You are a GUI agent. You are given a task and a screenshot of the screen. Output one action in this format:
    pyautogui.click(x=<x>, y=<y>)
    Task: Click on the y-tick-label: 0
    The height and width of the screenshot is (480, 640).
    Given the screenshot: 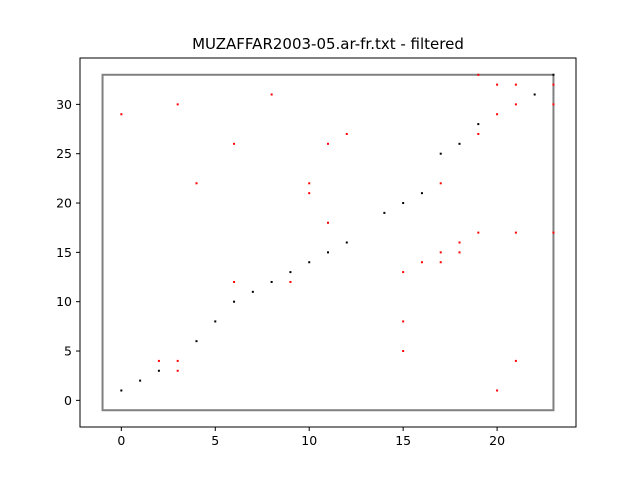 What is the action you would take?
    pyautogui.click(x=68, y=400)
    